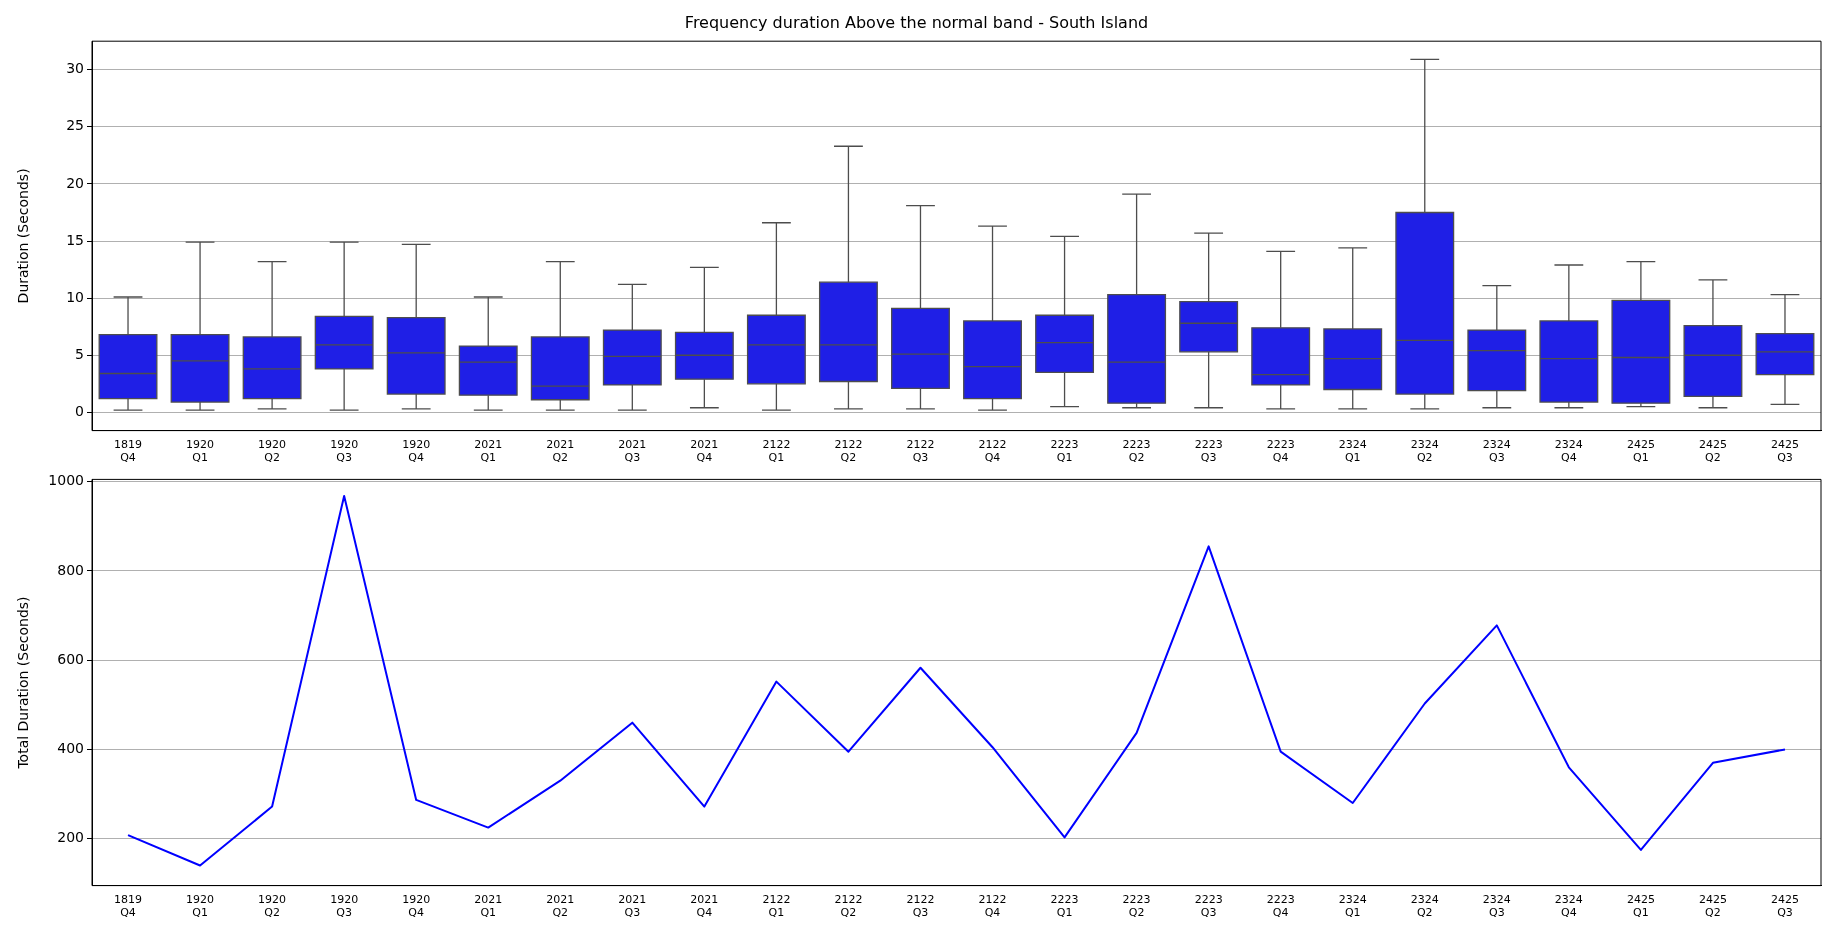 This screenshot has width=1837, height=938. I want to click on y-tick-label: 800, so click(70, 569).